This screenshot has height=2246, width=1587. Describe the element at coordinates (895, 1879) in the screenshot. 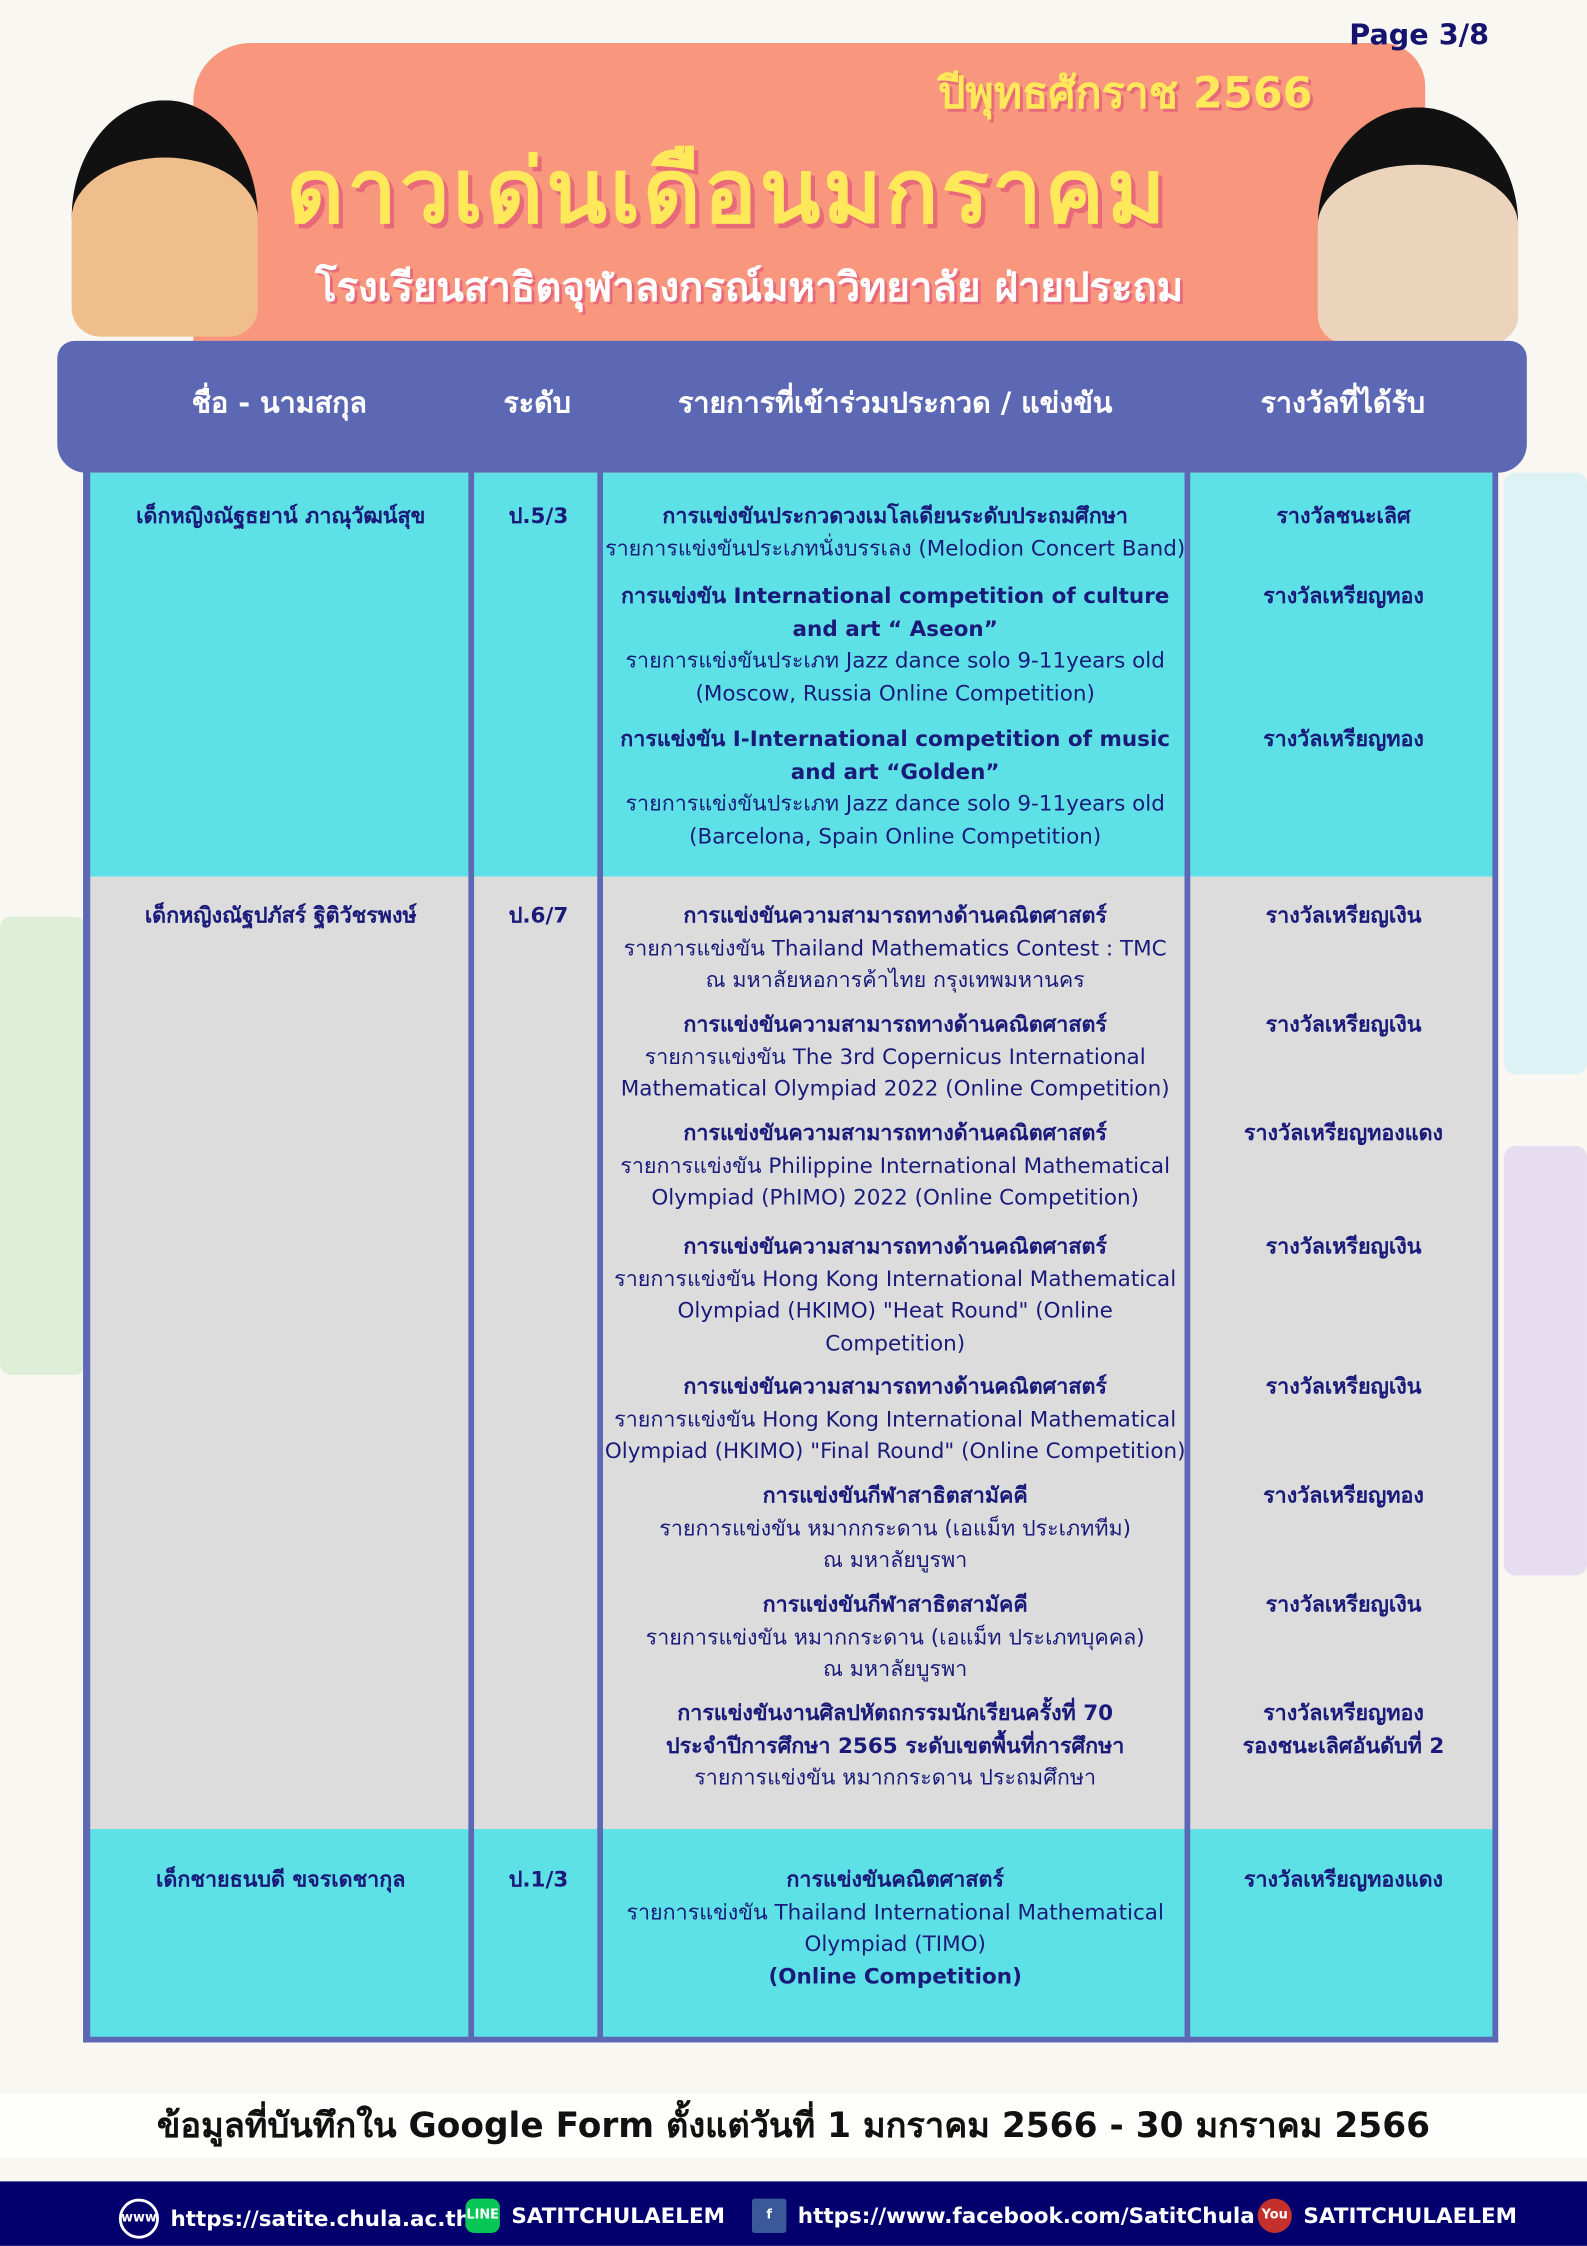

I see `competition-line: การแข่งขันคณิตศาสตร์` at that location.